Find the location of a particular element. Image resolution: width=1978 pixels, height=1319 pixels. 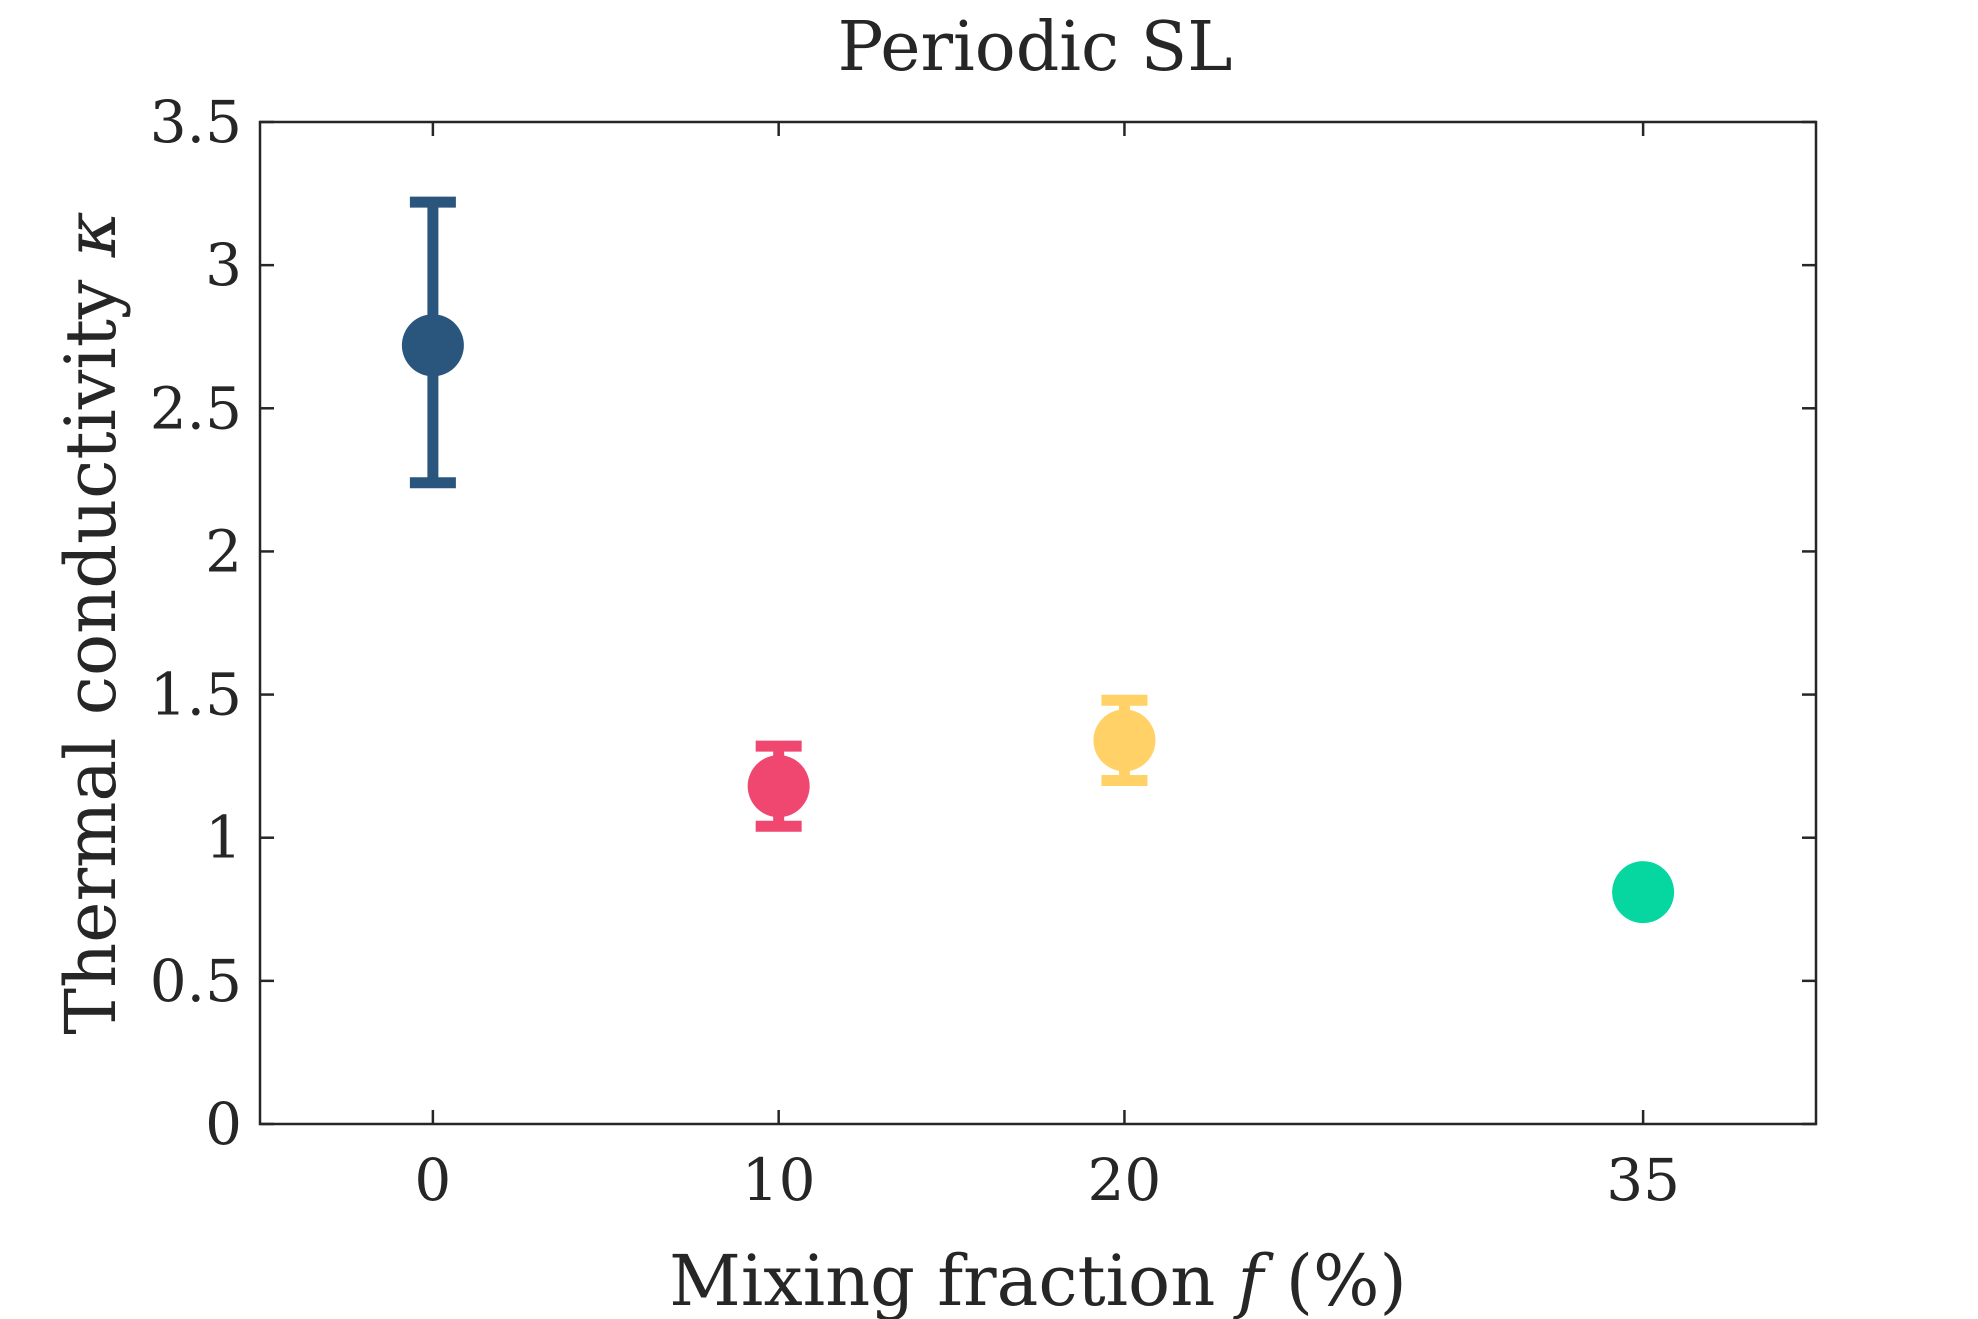

y-tick-label: 2 is located at coordinates (223, 551).